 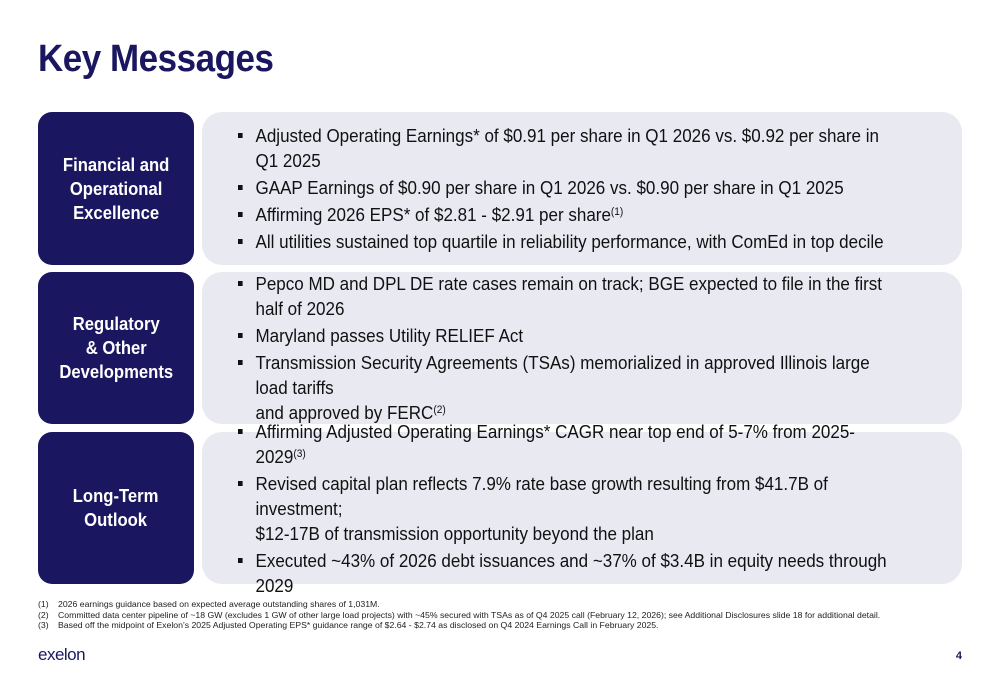 I want to click on section-label: Regulatory & Other Developments, so click(x=116, y=347).